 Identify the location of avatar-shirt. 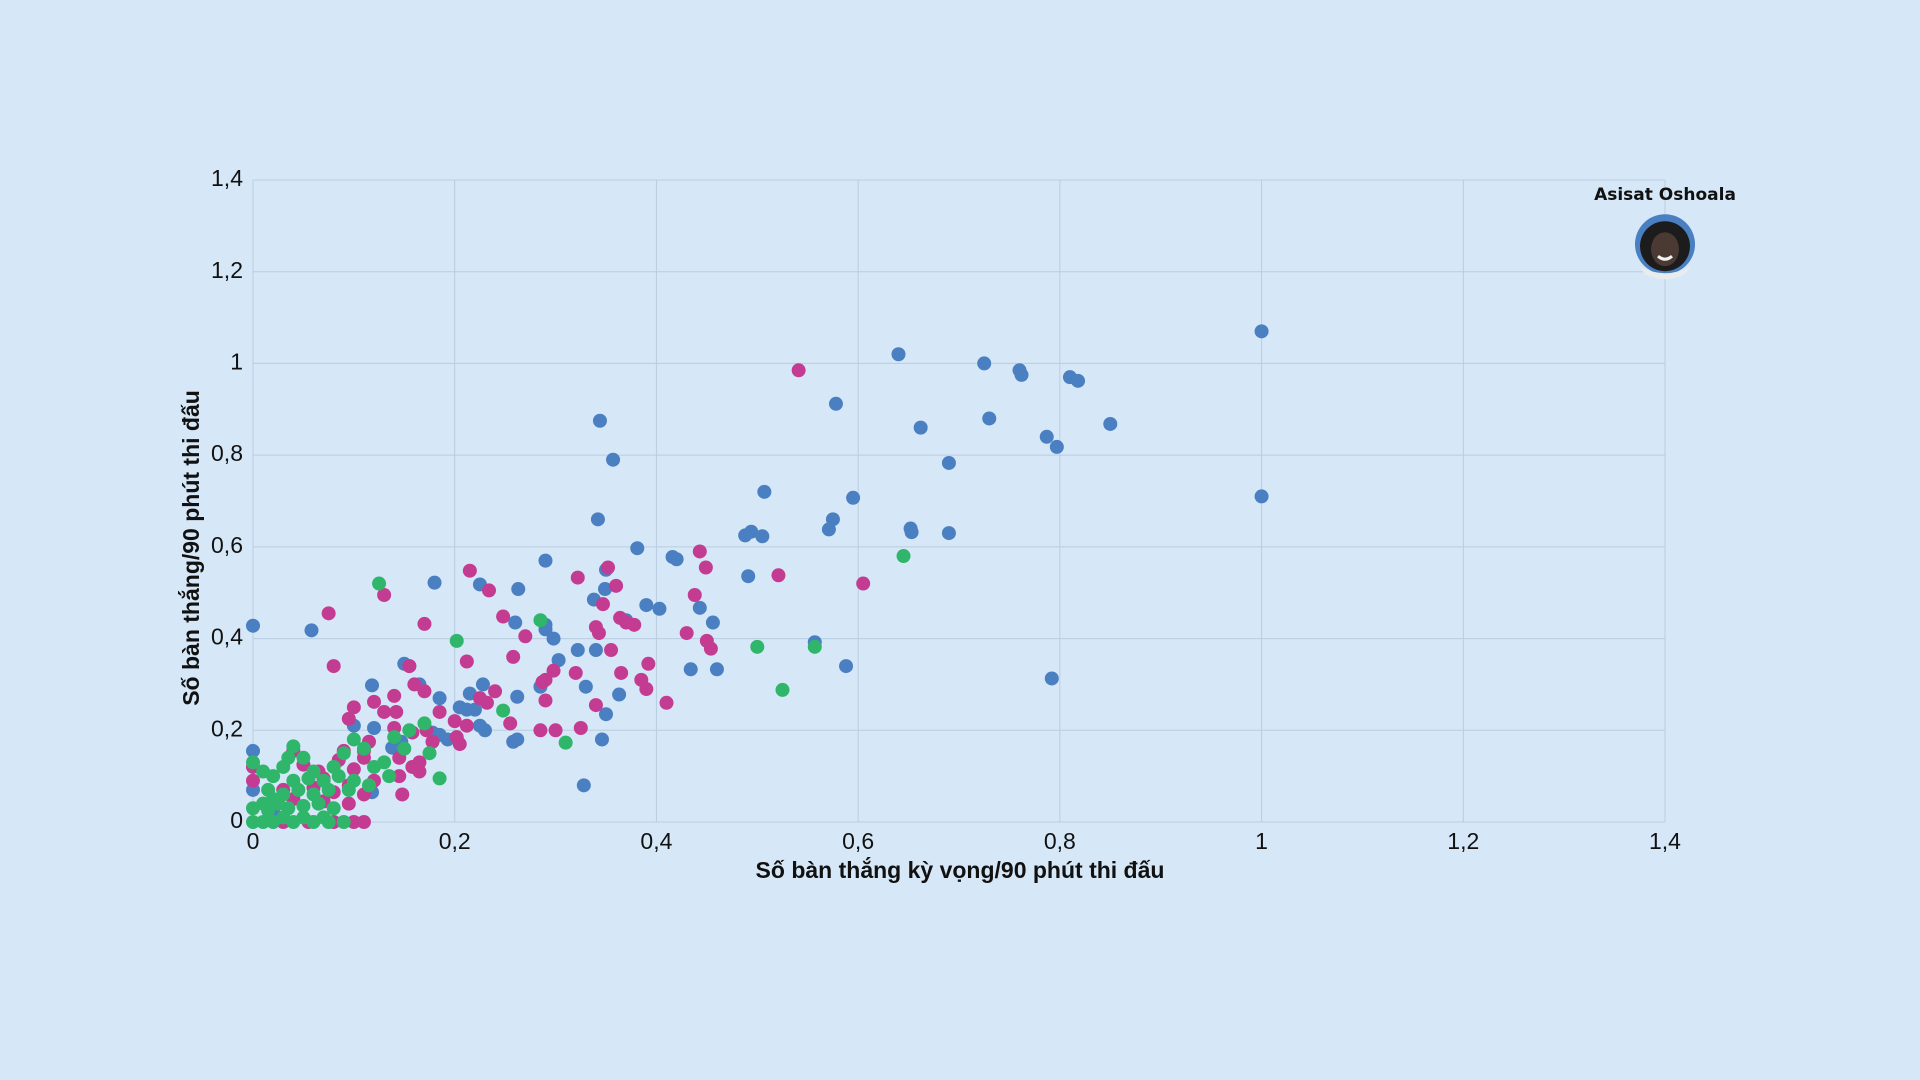
(1665, 273).